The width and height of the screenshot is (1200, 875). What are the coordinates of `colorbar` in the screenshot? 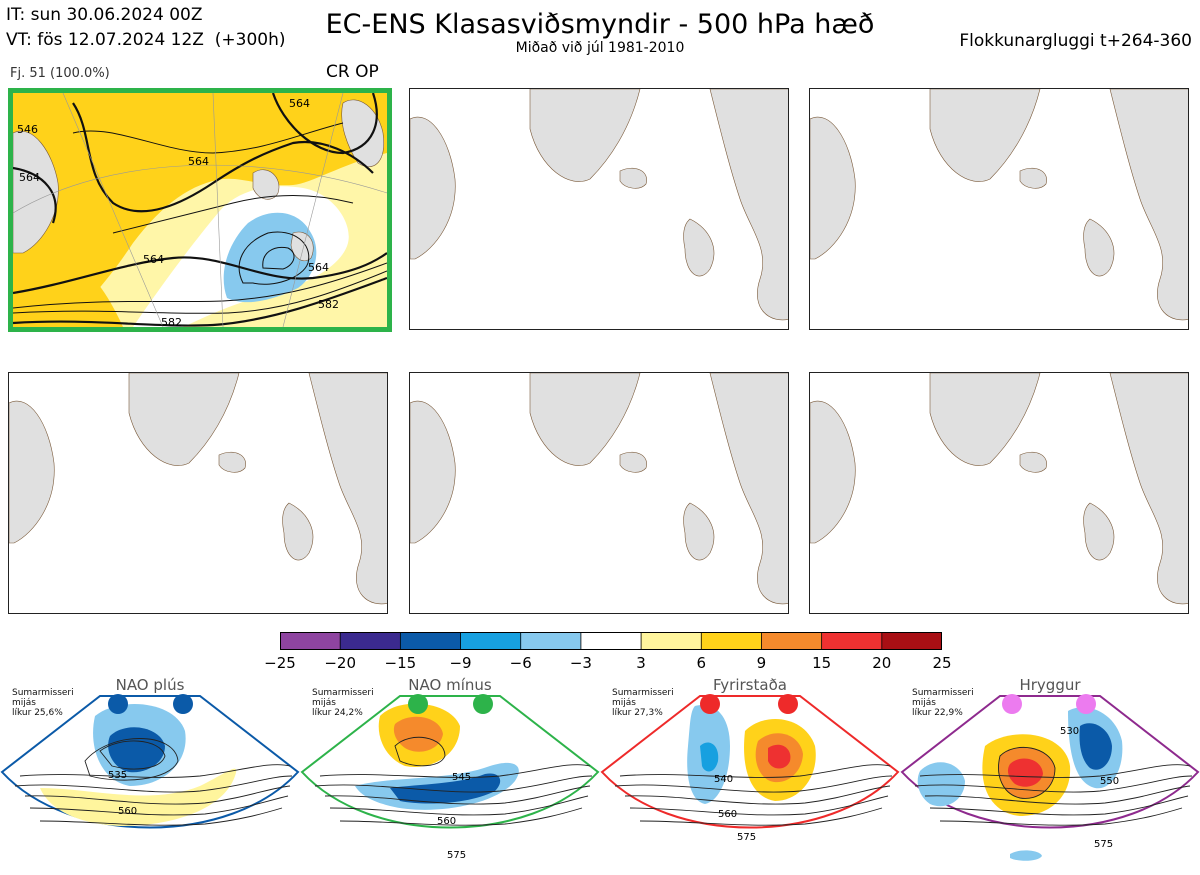 It's located at (611, 641).